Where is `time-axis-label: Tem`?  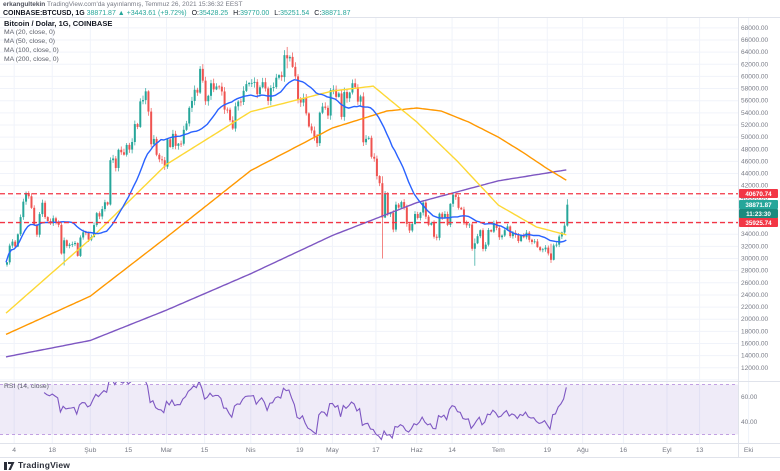 time-axis-label: Tem is located at coordinates (498, 450).